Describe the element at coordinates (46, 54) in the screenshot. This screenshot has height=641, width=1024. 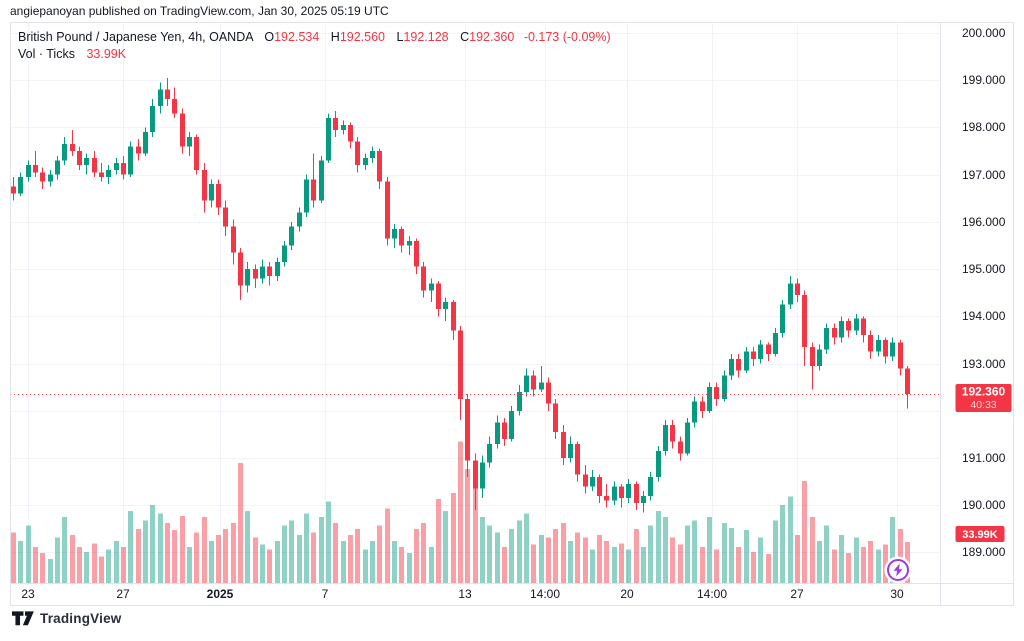
I see `legend-volume-label: Vol · Ticks` at that location.